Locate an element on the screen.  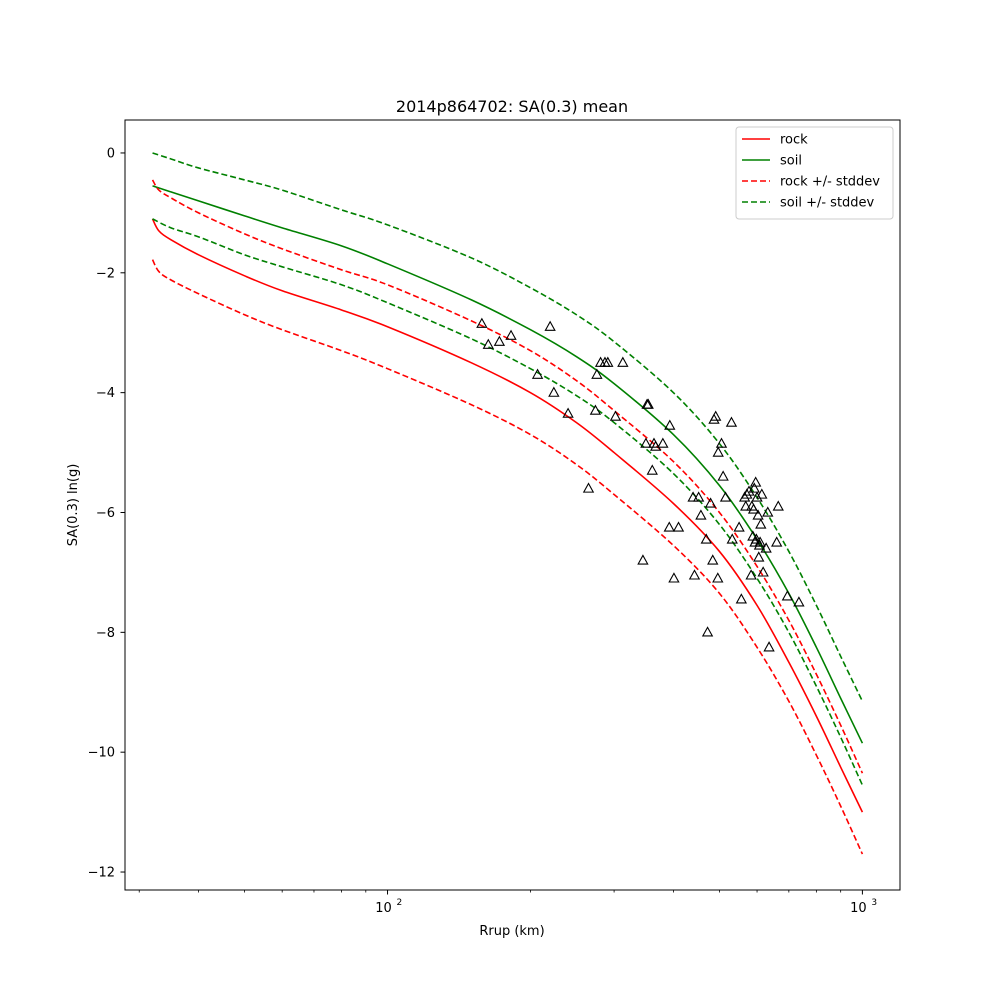
legend: rock soil rock +/- stddev soil +/- stddev is located at coordinates (814, 173).